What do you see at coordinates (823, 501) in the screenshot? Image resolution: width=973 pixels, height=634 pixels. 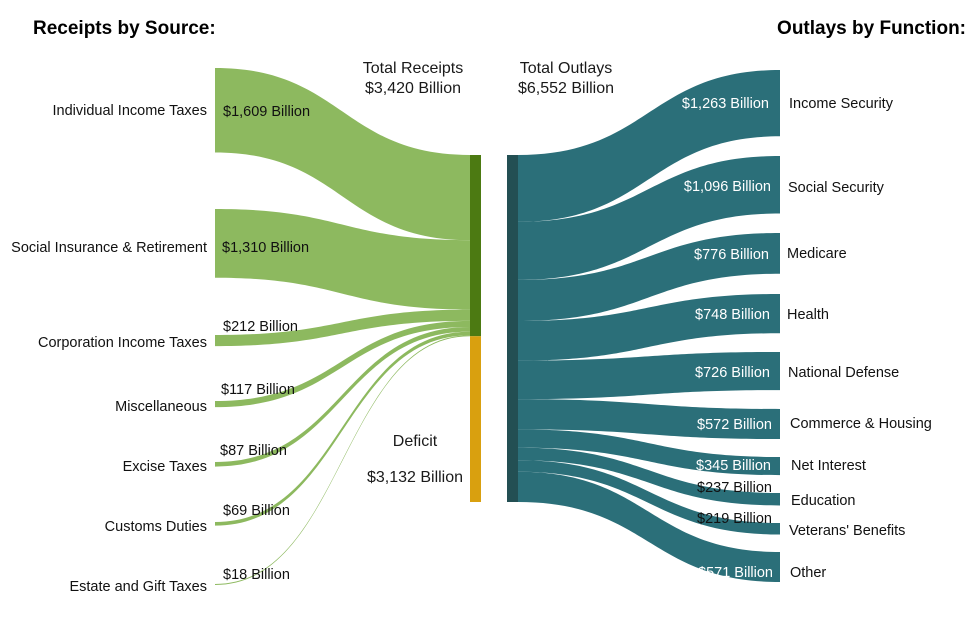 I see `outlay-label-education: Education` at bounding box center [823, 501].